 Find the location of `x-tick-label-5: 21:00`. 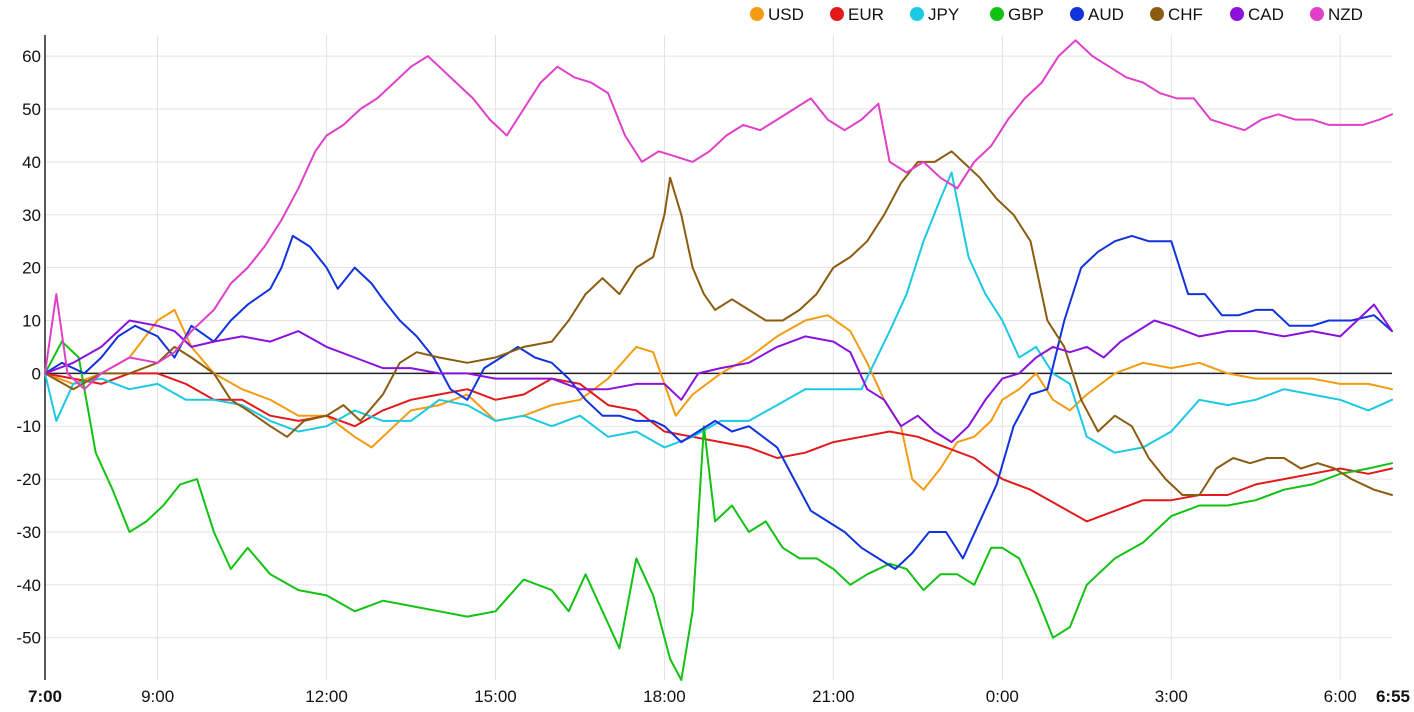

x-tick-label-5: 21:00 is located at coordinates (833, 696).